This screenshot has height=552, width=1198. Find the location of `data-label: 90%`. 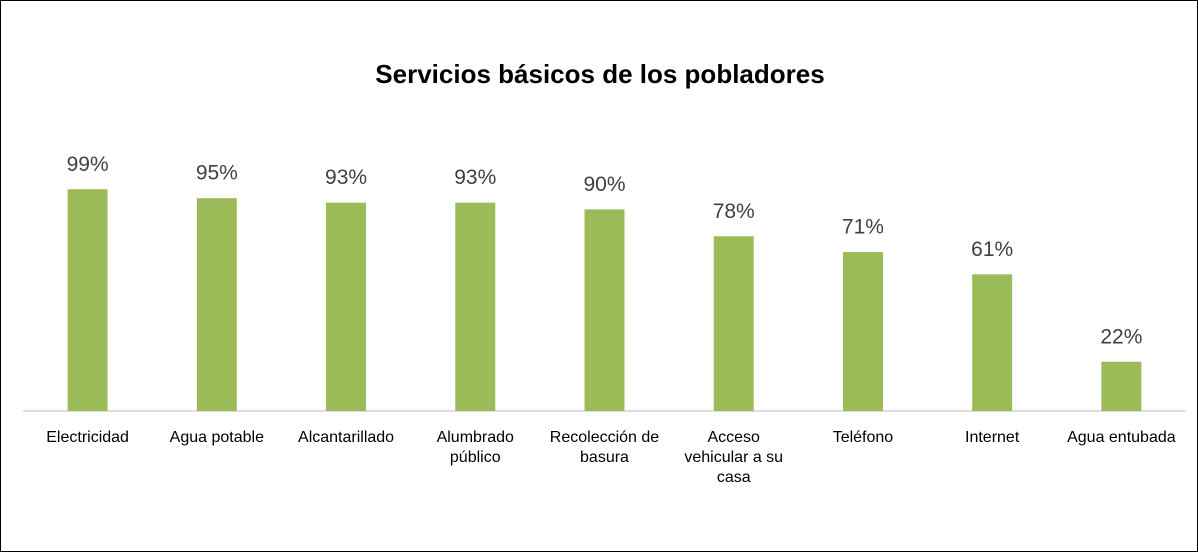

data-label: 90% is located at coordinates (604, 184).